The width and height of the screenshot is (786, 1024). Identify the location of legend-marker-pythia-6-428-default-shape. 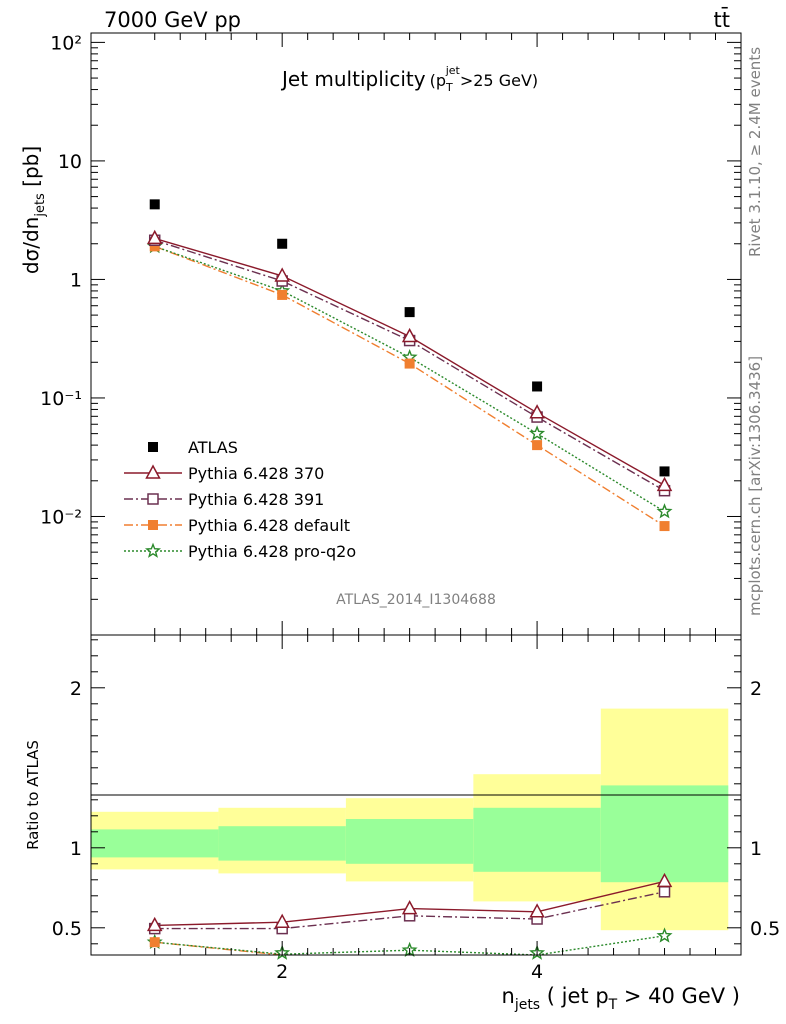
(153, 525).